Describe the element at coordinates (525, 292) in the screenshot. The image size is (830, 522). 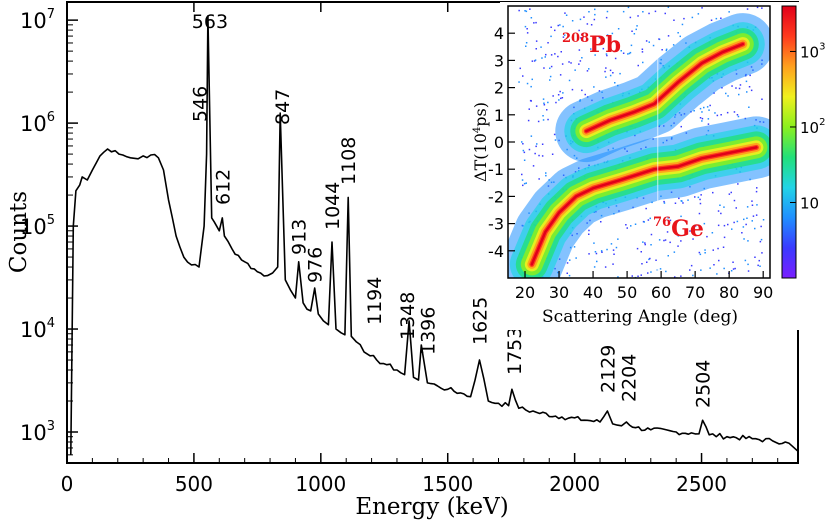
I see `inset-x-tick-label: 20` at that location.